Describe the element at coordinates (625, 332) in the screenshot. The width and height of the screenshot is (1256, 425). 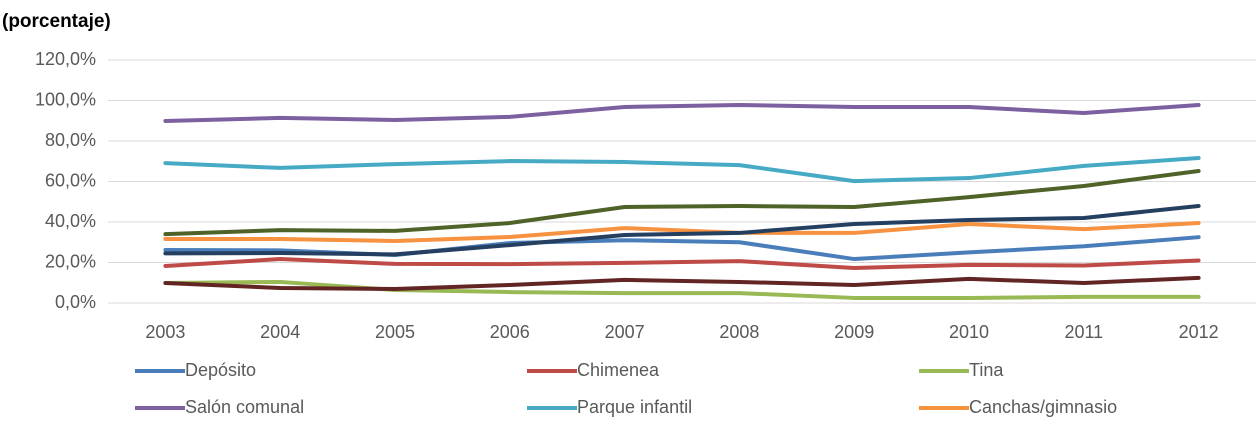
I see `x-tick-label: 2007` at that location.